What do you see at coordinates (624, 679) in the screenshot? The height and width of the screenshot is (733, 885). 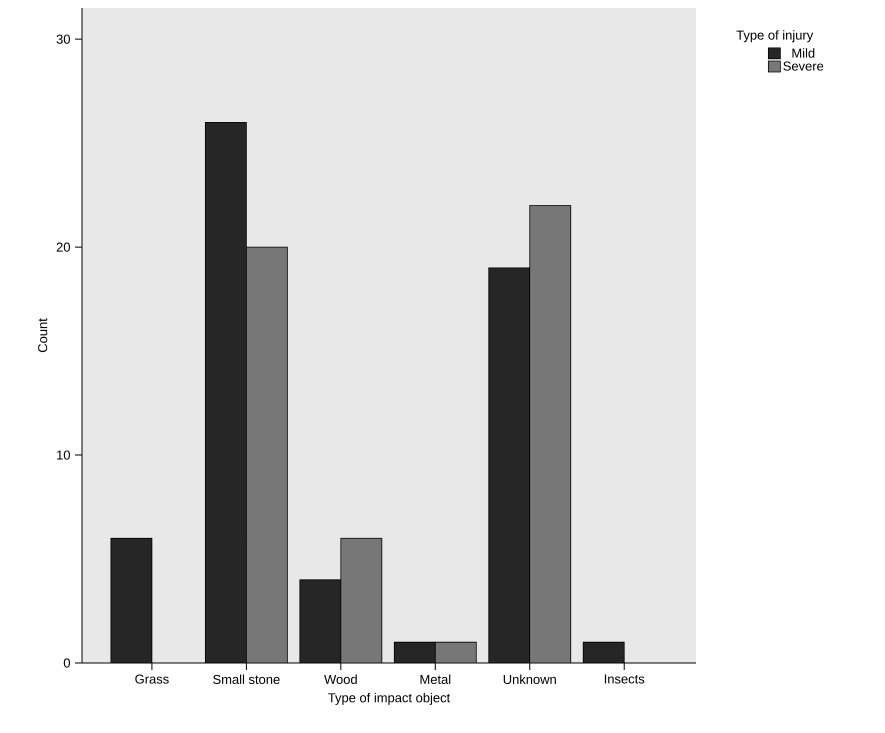 I see `x-tick-label: Insects` at bounding box center [624, 679].